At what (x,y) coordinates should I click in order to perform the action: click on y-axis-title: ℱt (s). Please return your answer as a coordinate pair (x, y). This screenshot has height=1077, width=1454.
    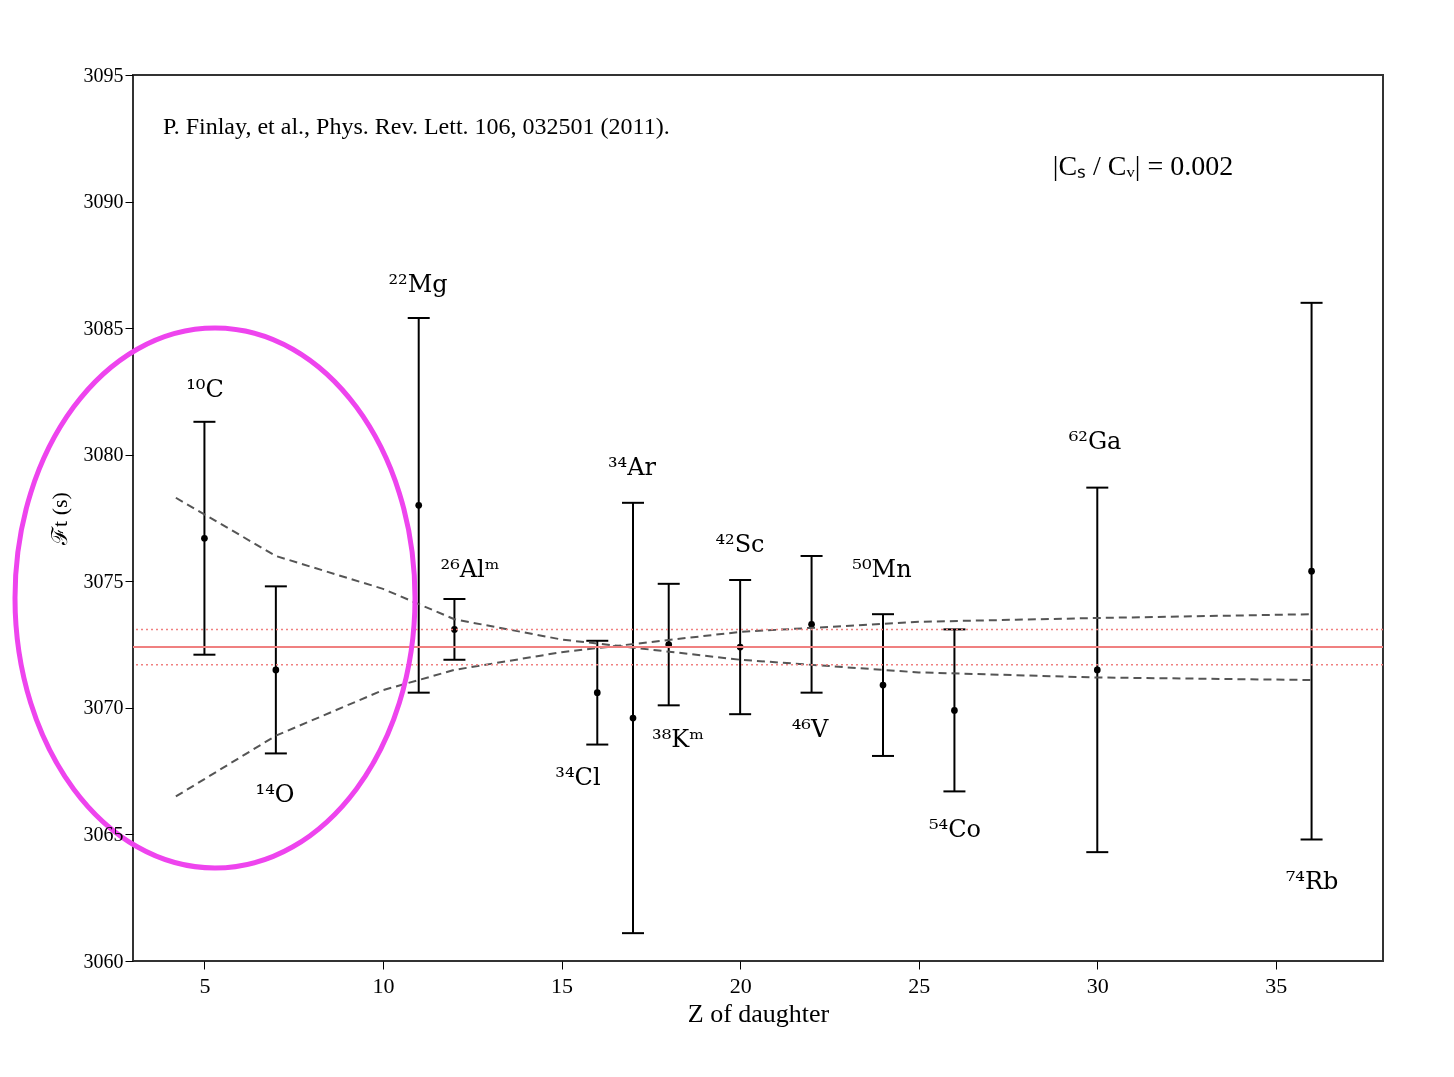
    Looking at the image, I should click on (59, 519).